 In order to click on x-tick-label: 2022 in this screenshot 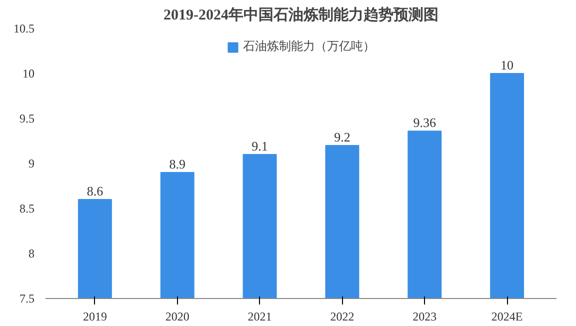, I will do `click(342, 317)`.